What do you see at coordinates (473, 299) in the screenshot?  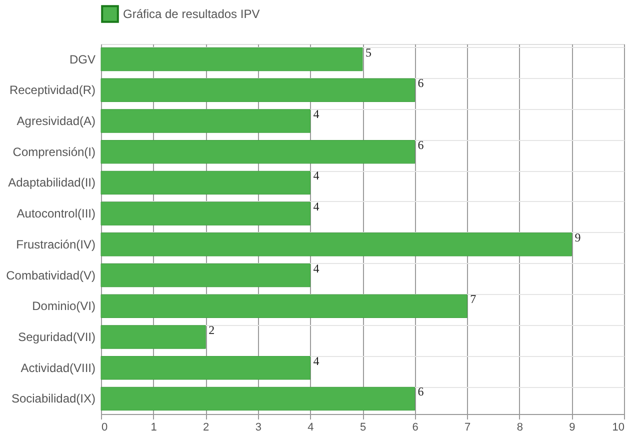 I see `data-label: 7` at bounding box center [473, 299].